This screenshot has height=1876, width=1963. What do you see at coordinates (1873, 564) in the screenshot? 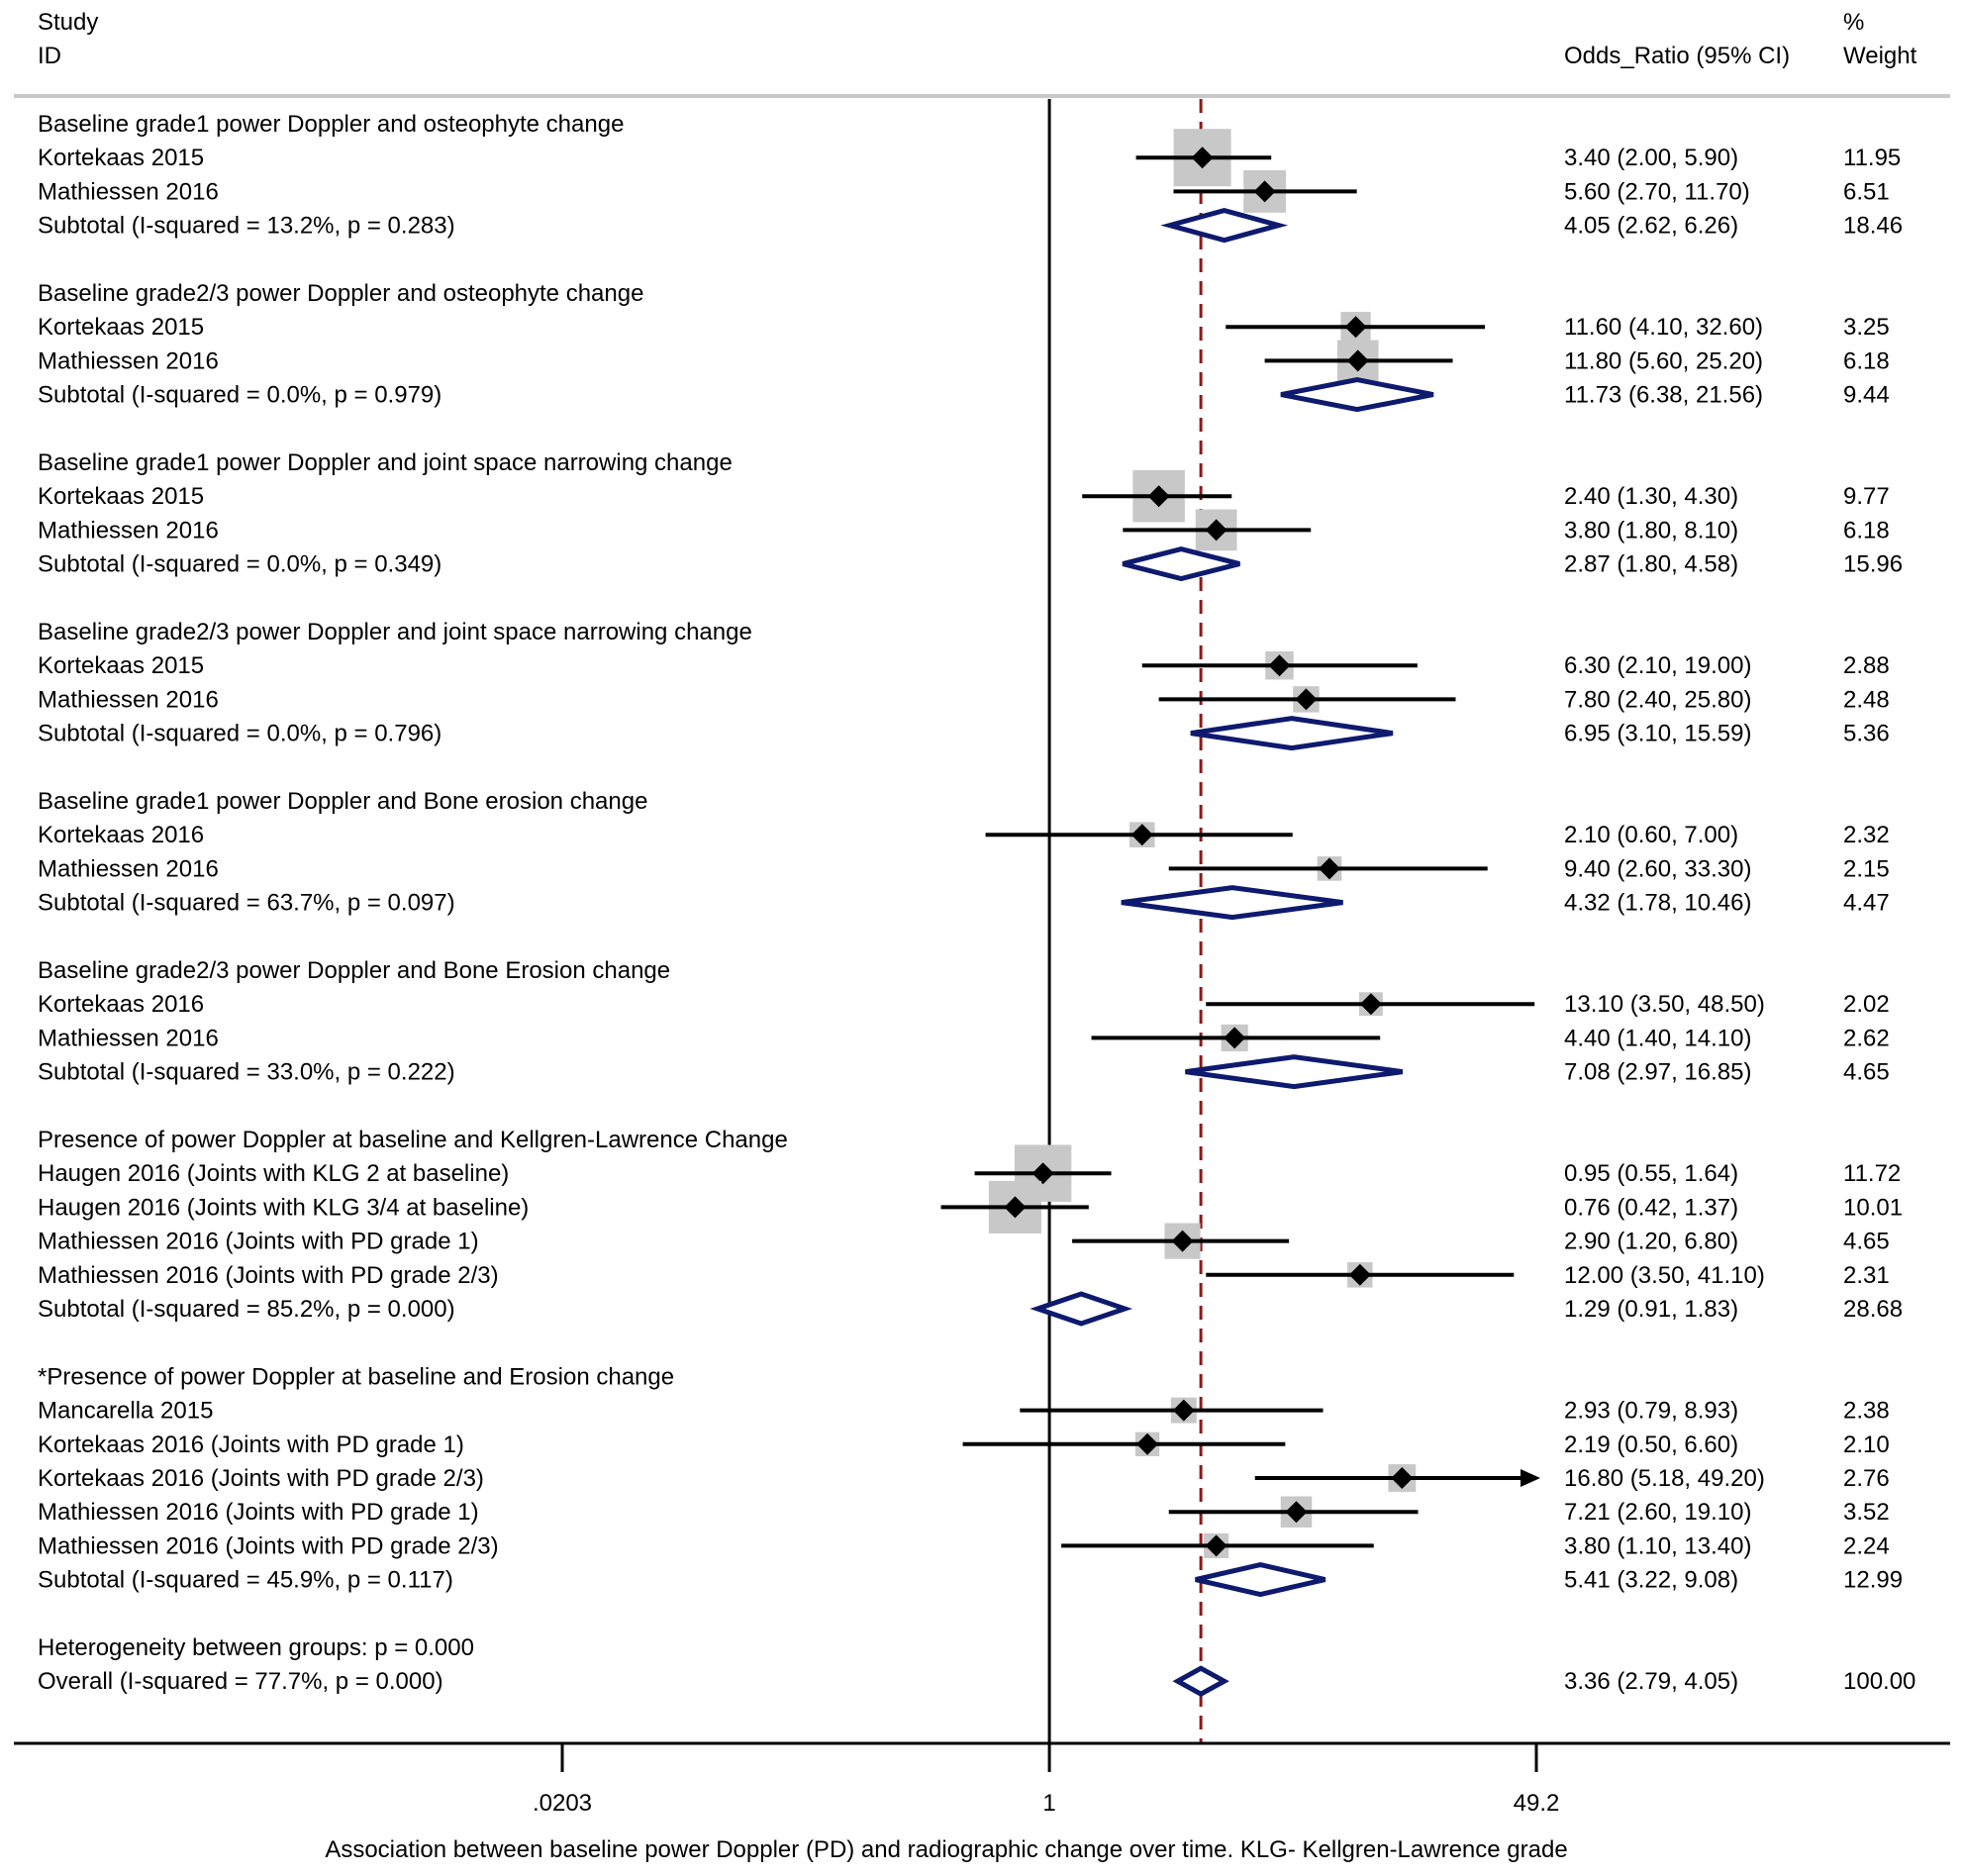
I see `weight-text: 15.96` at bounding box center [1873, 564].